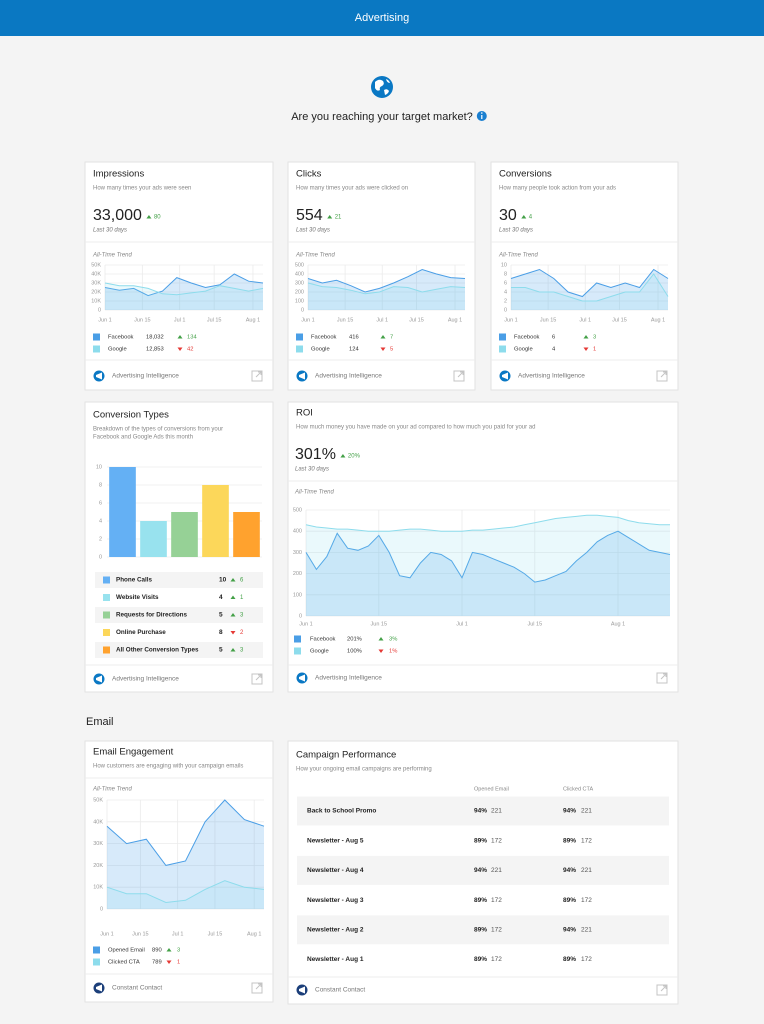 This screenshot has width=764, height=1024. What do you see at coordinates (578, 789) in the screenshot?
I see `column-header: Clicked CTA` at bounding box center [578, 789].